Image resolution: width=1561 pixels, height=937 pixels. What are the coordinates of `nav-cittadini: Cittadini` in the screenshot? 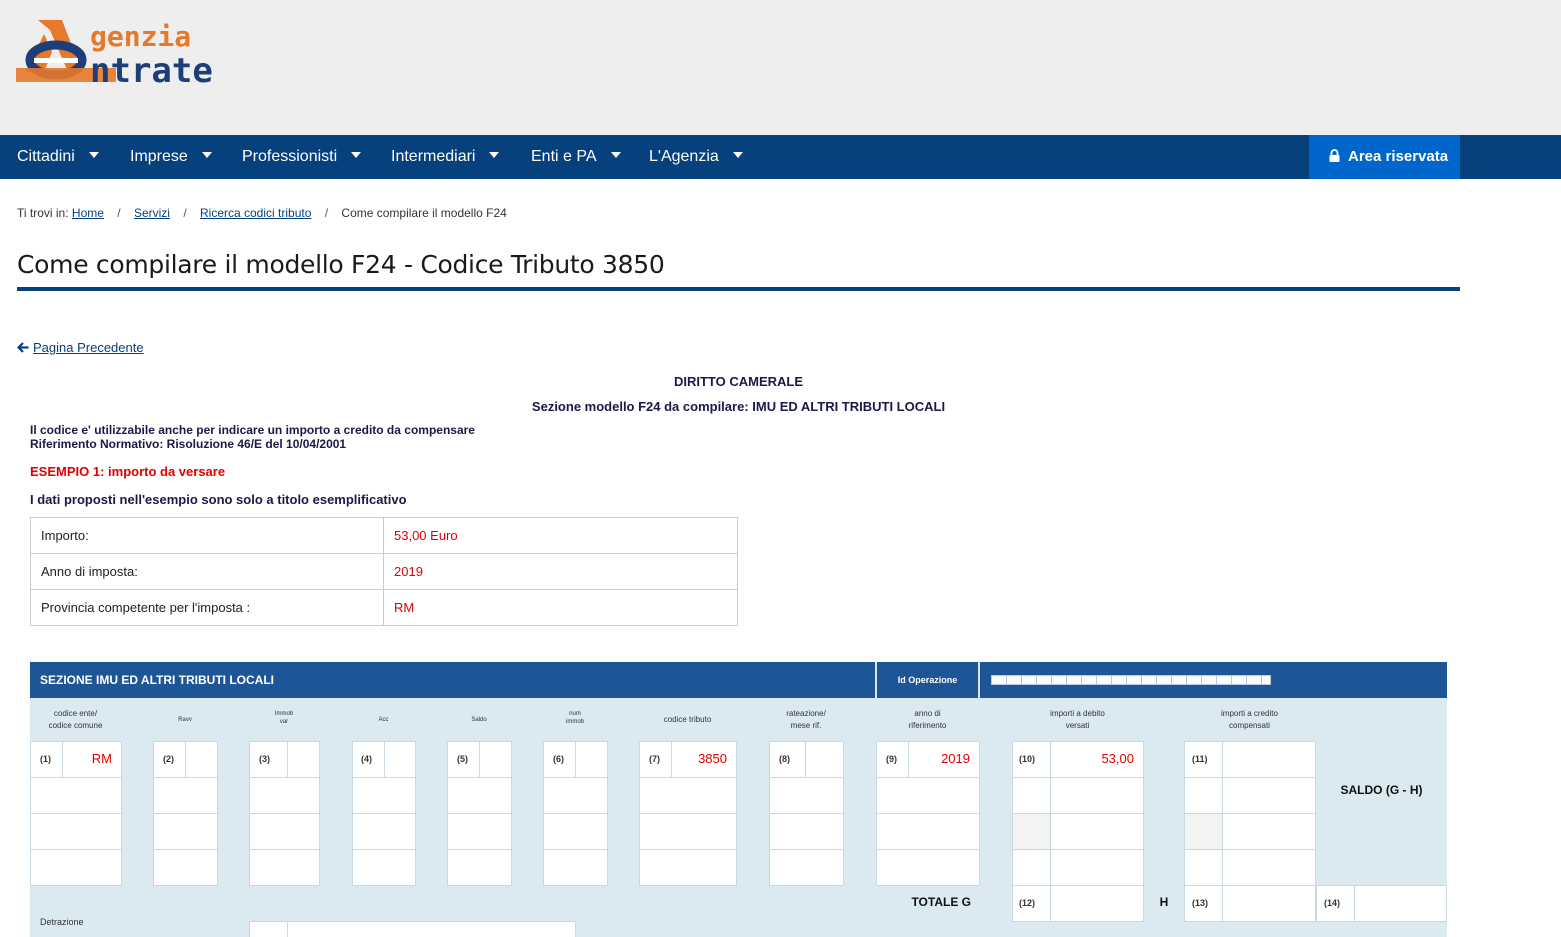 It's located at (58, 157).